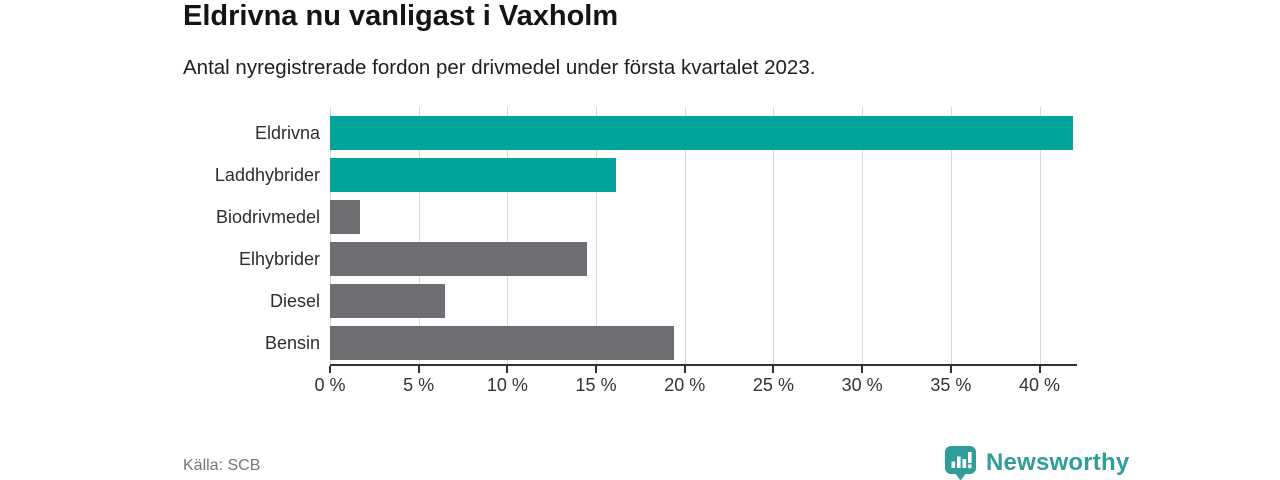 The image size is (1280, 480). Describe the element at coordinates (294, 301) in the screenshot. I see `category-label: Diesel` at that location.